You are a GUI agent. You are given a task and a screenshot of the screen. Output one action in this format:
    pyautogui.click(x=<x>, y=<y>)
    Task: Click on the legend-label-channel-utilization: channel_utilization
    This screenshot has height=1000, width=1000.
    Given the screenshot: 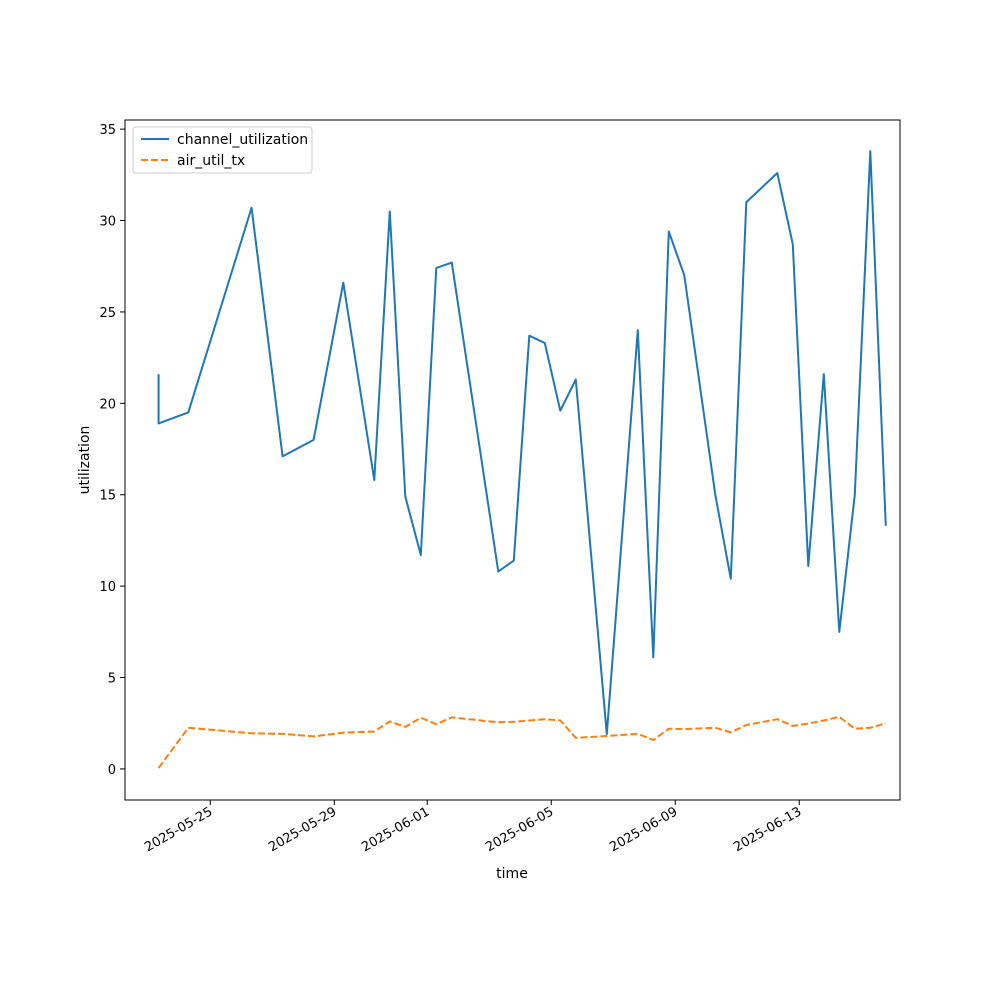 What is the action you would take?
    pyautogui.click(x=242, y=140)
    